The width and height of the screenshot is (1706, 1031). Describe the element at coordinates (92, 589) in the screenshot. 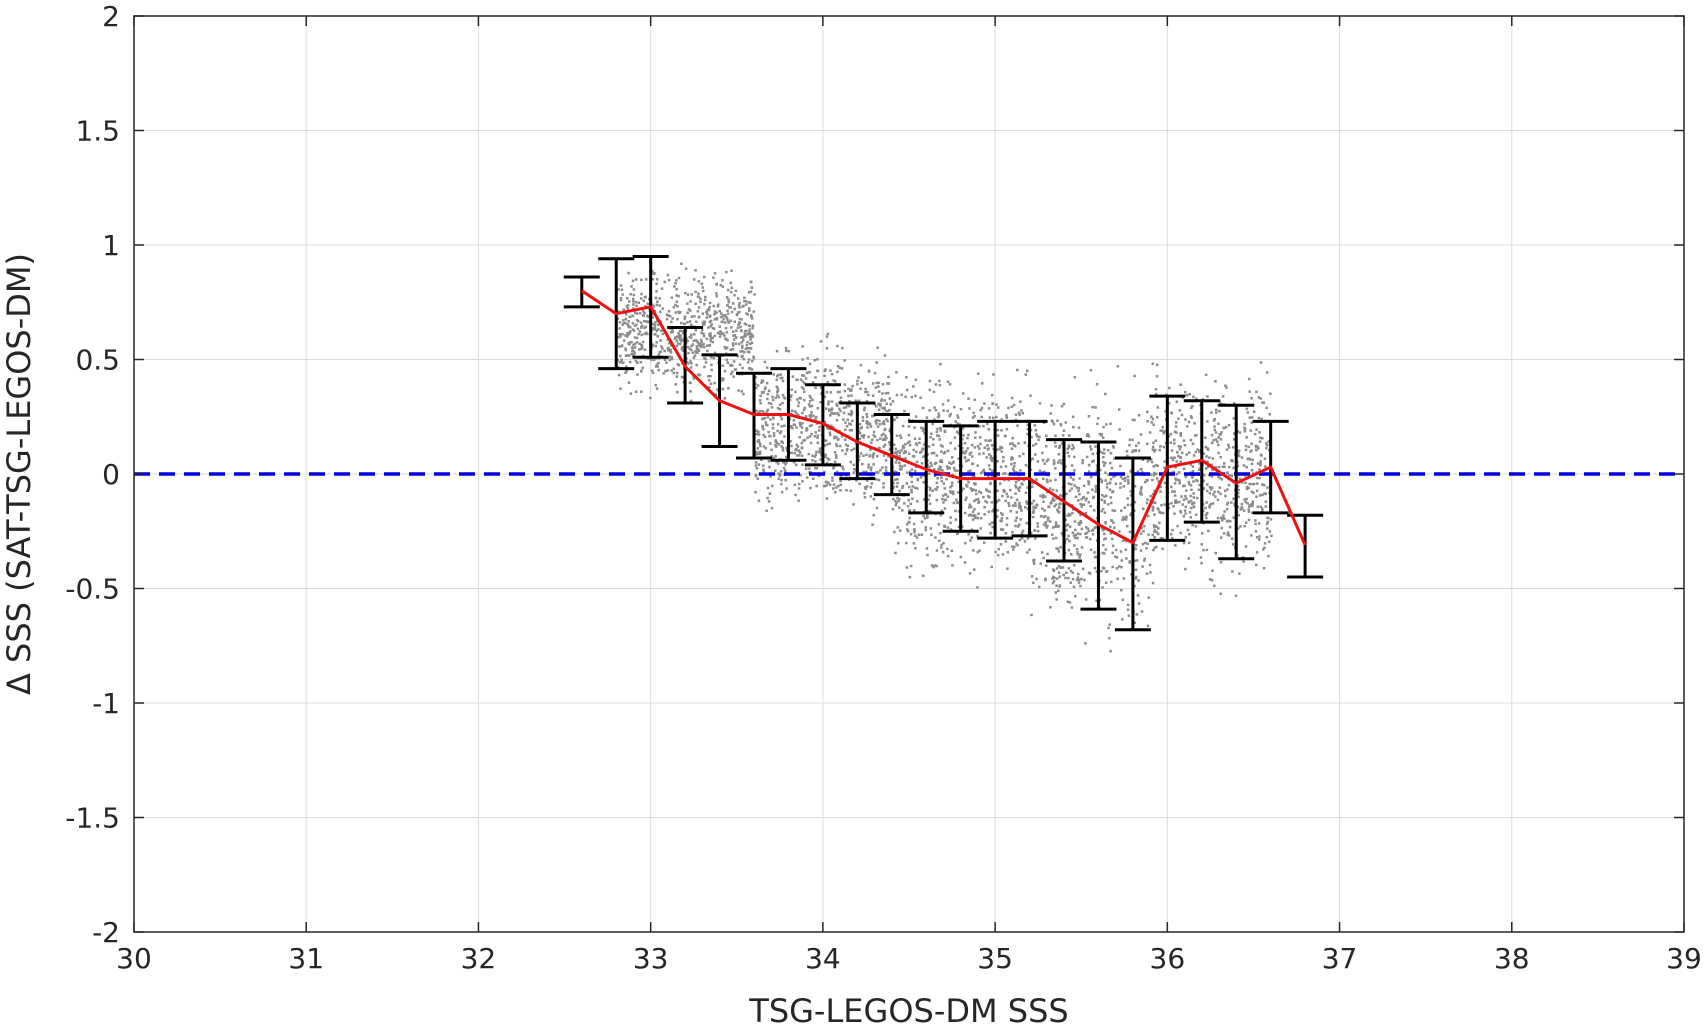

I see `y-tick-label: -0.5` at that location.